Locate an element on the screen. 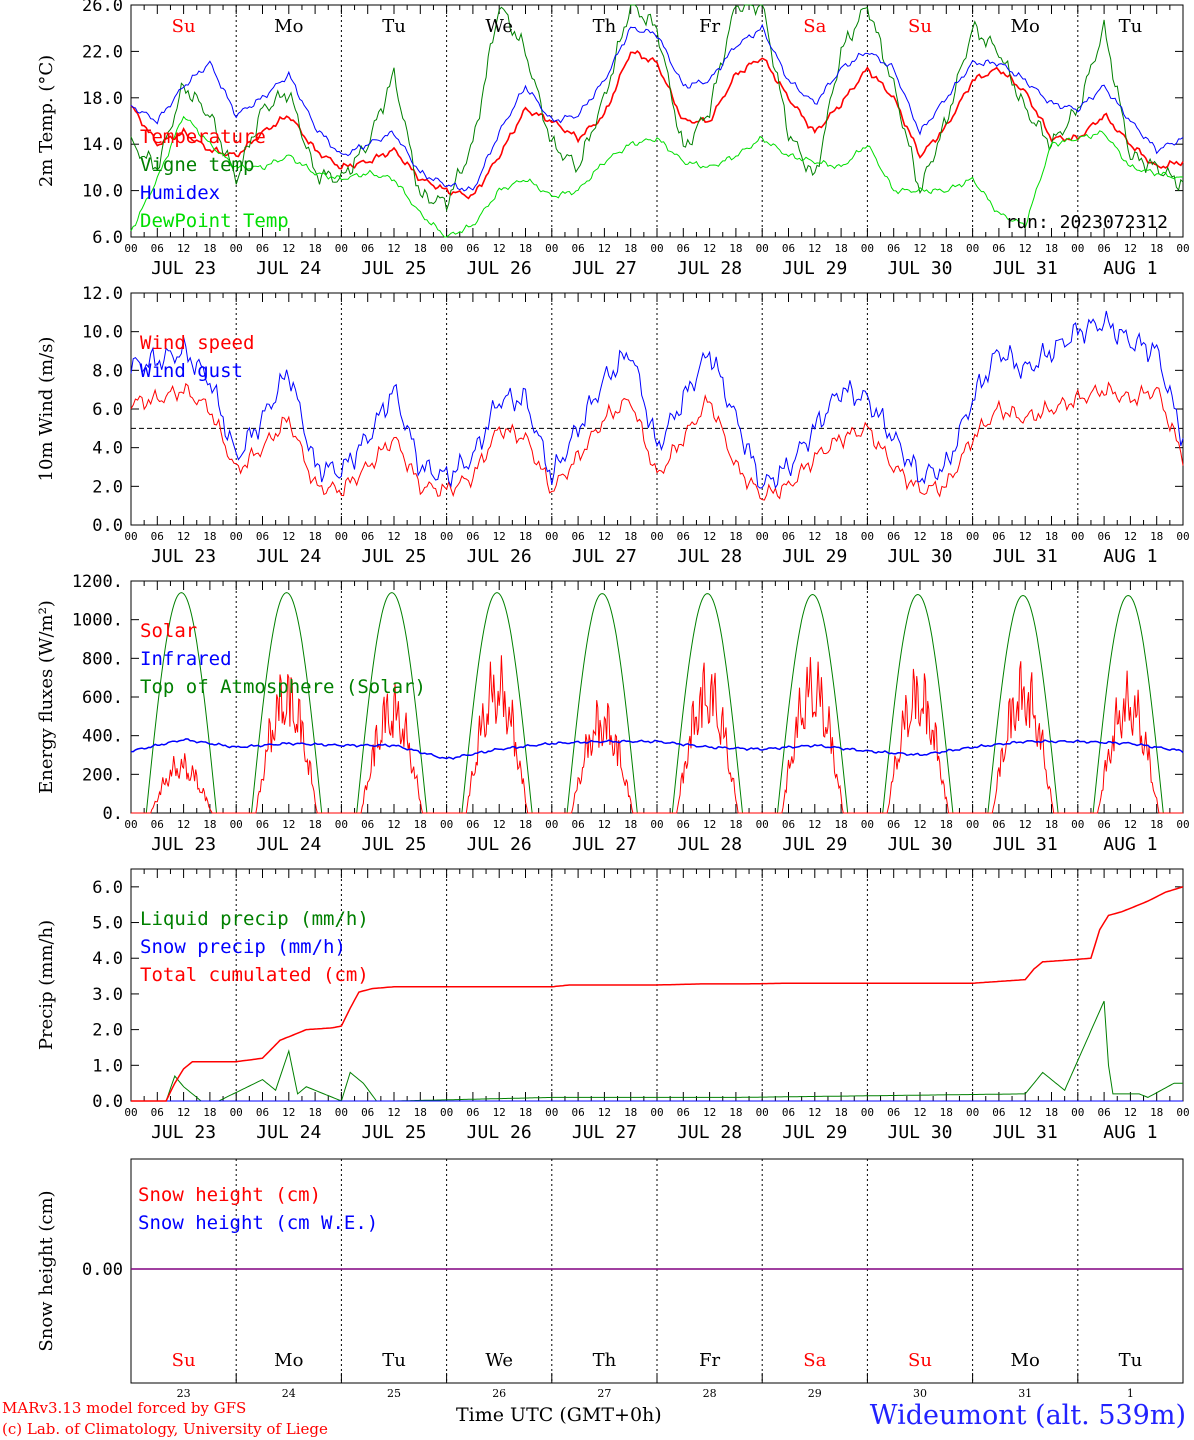 This screenshot has height=1440, width=1194. y-tick-label: 0.0 is located at coordinates (107, 1102).